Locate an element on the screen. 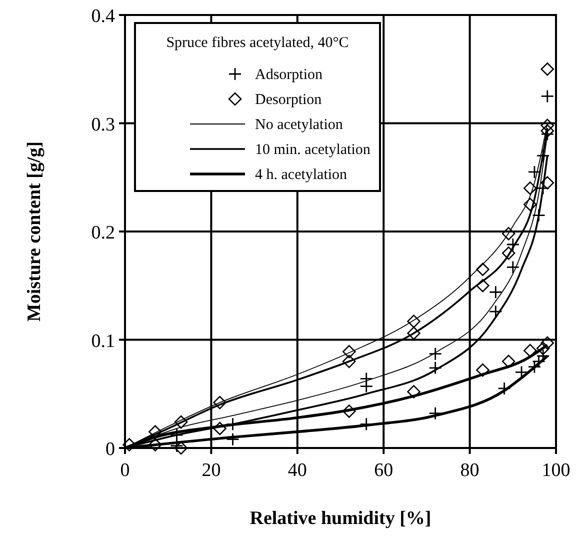 The width and height of the screenshot is (576, 544). x-tick-label: 20 is located at coordinates (211, 470).